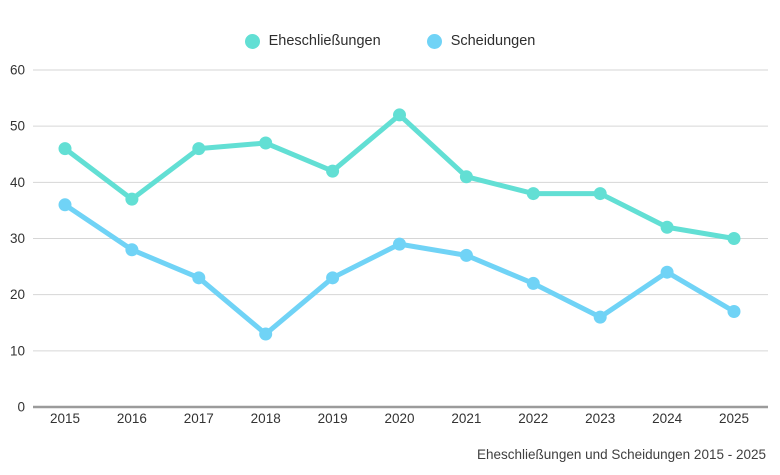 This screenshot has height=475, width=780. Describe the element at coordinates (17, 126) in the screenshot. I see `y-axis-tick-label: 50` at that location.